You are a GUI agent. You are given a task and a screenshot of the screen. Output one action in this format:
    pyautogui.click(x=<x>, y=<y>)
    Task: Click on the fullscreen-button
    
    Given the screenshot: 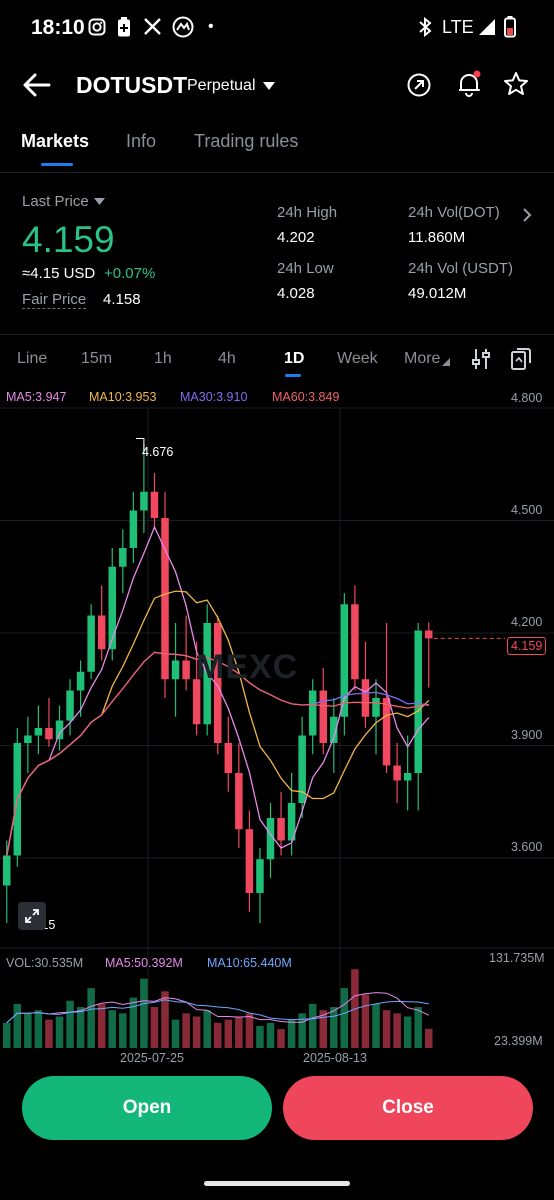 What is the action you would take?
    pyautogui.click(x=32, y=916)
    